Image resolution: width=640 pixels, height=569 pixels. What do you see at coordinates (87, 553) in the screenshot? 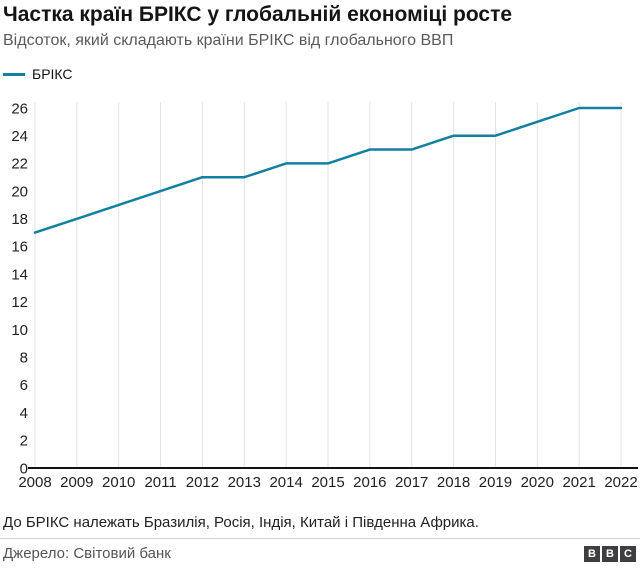
I see `source-credit: Джерело: Світовий банк` at bounding box center [87, 553].